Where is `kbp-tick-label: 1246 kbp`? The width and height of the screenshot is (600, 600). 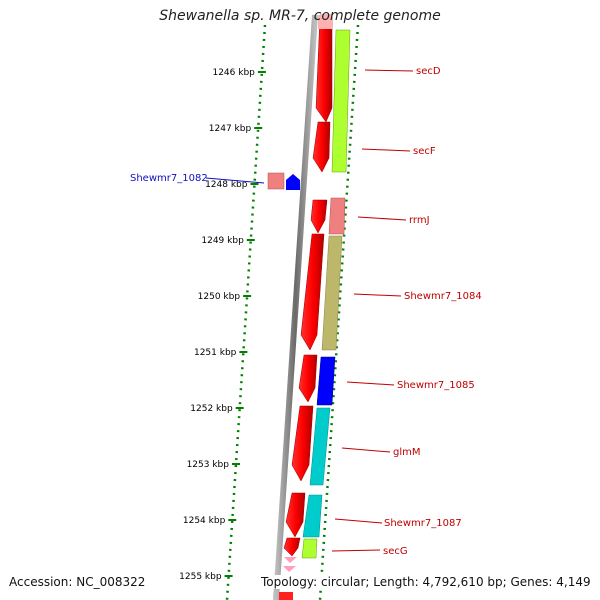
kbp-tick-label: 1246 kbp is located at coordinates (233, 73).